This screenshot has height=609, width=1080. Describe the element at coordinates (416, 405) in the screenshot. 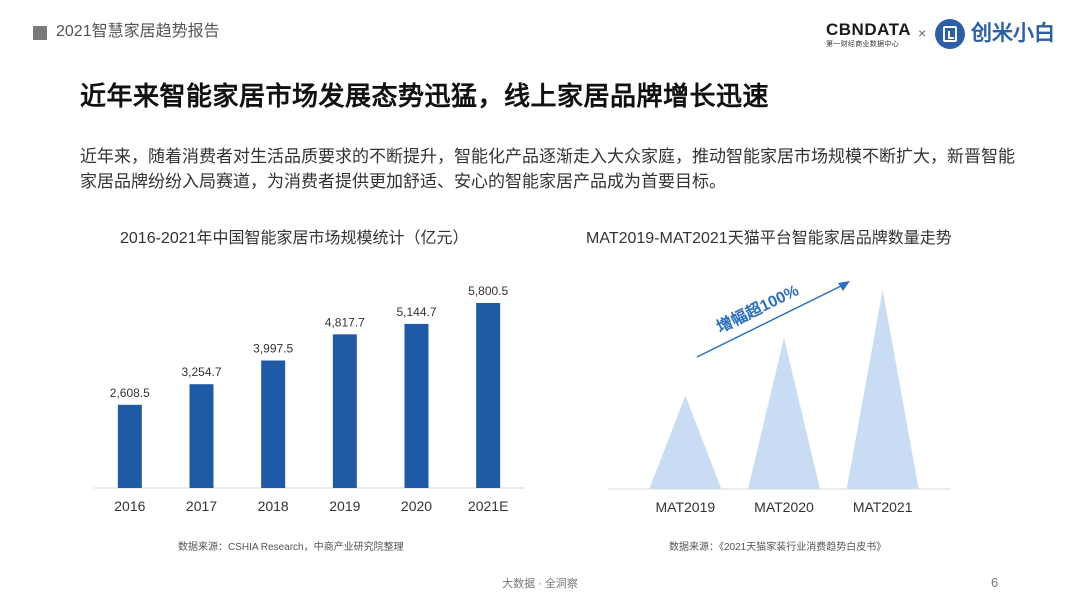

I see `bar-2020` at that location.